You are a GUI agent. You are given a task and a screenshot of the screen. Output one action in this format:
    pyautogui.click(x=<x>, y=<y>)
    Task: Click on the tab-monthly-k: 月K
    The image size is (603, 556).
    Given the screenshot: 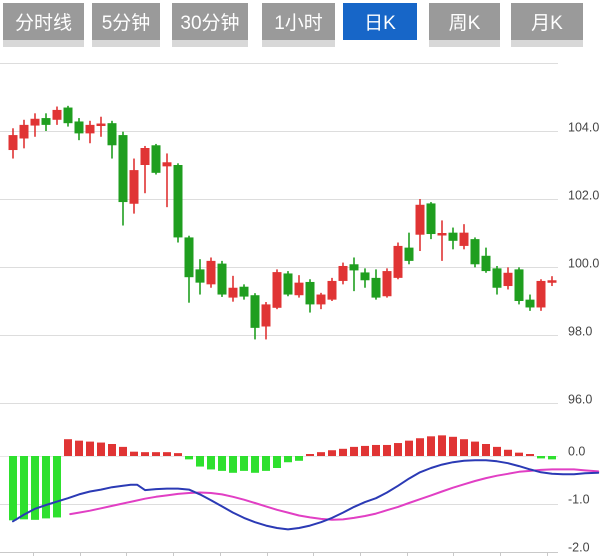 What is the action you would take?
    pyautogui.click(x=547, y=21)
    